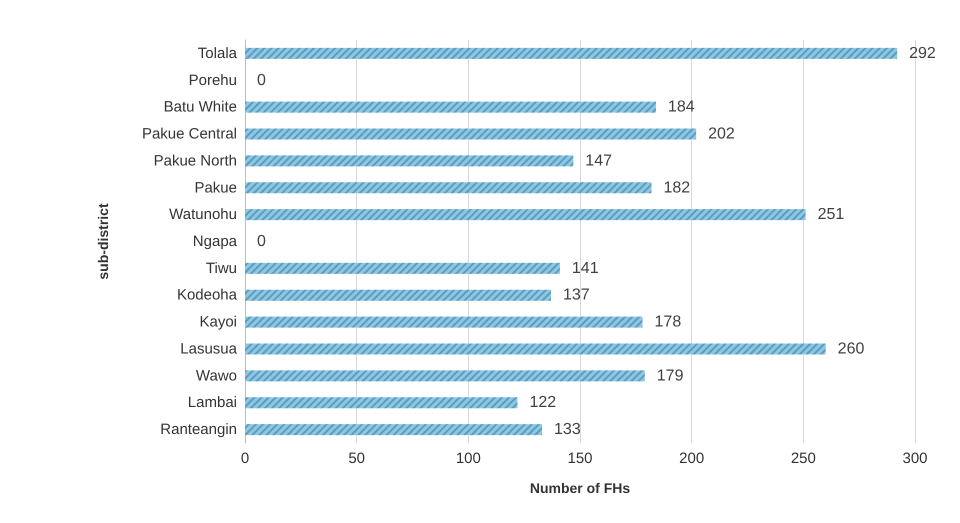 This screenshot has width=960, height=523. Describe the element at coordinates (218, 53) in the screenshot. I see `y-tick-label: Tolala` at that location.